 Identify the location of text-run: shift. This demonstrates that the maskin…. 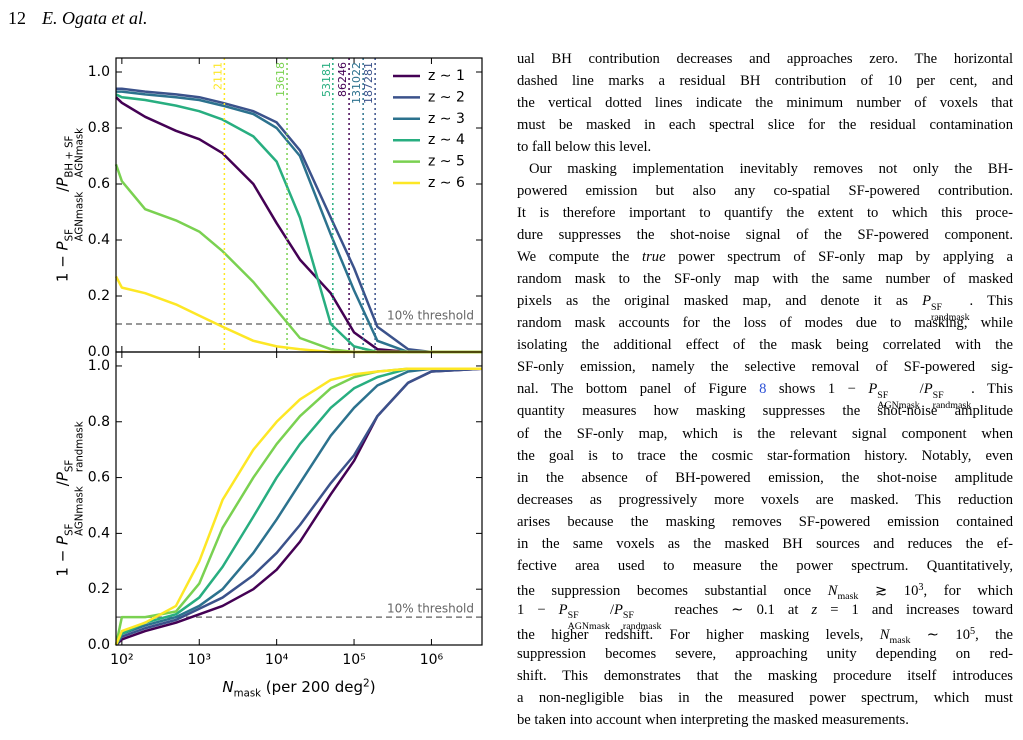
(765, 675).